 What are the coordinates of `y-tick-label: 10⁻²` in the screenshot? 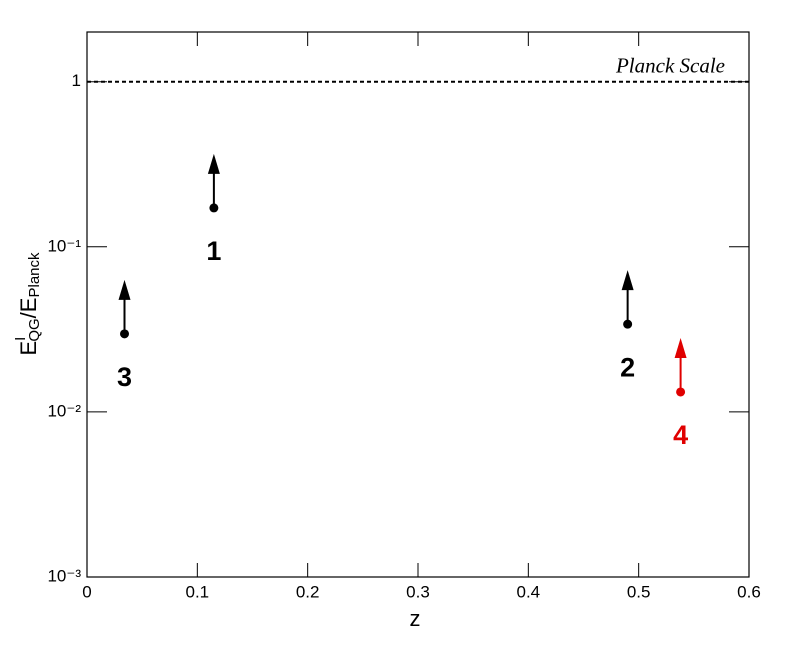 It's located at (64, 410).